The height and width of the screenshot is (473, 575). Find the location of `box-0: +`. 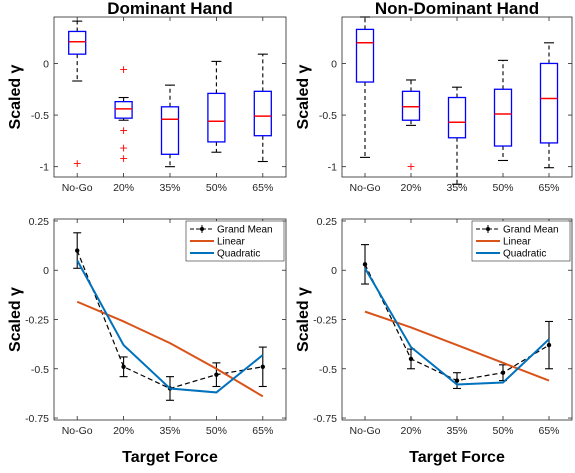

box-0: + is located at coordinates (77, 95).